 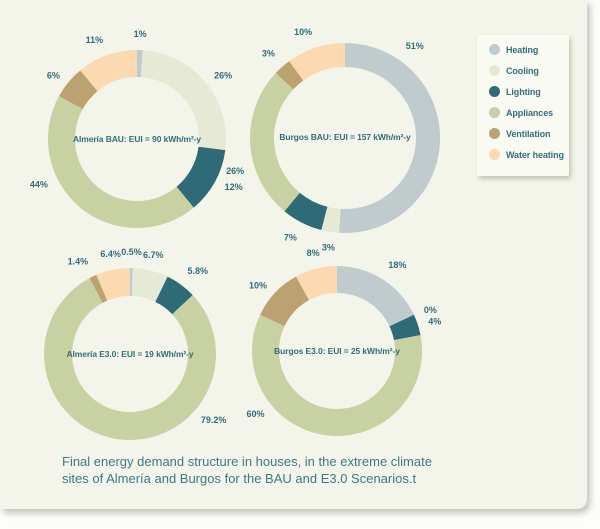 I want to click on slice-label-cooling: 3%, so click(x=328, y=248).